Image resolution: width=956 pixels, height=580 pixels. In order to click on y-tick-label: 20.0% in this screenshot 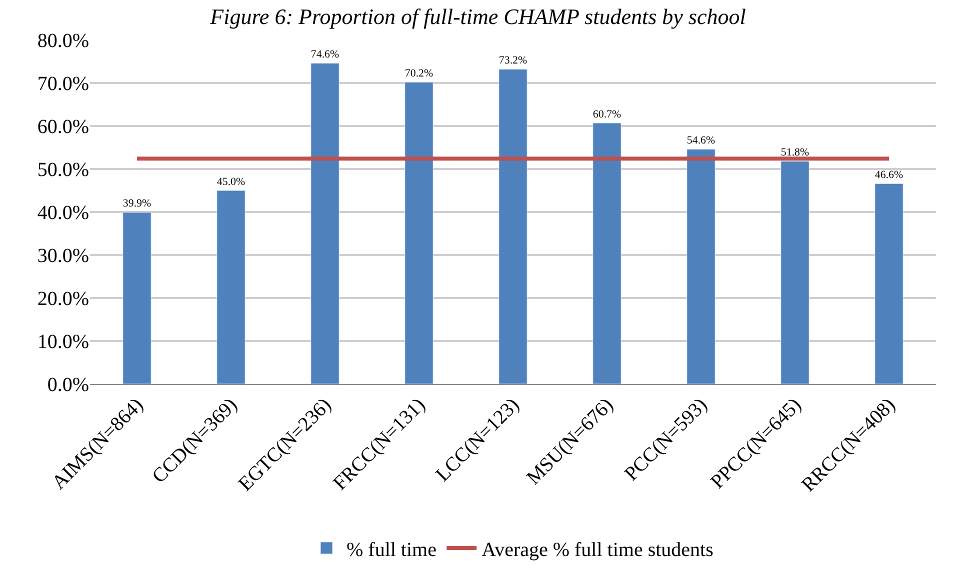, I will do `click(63, 299)`.